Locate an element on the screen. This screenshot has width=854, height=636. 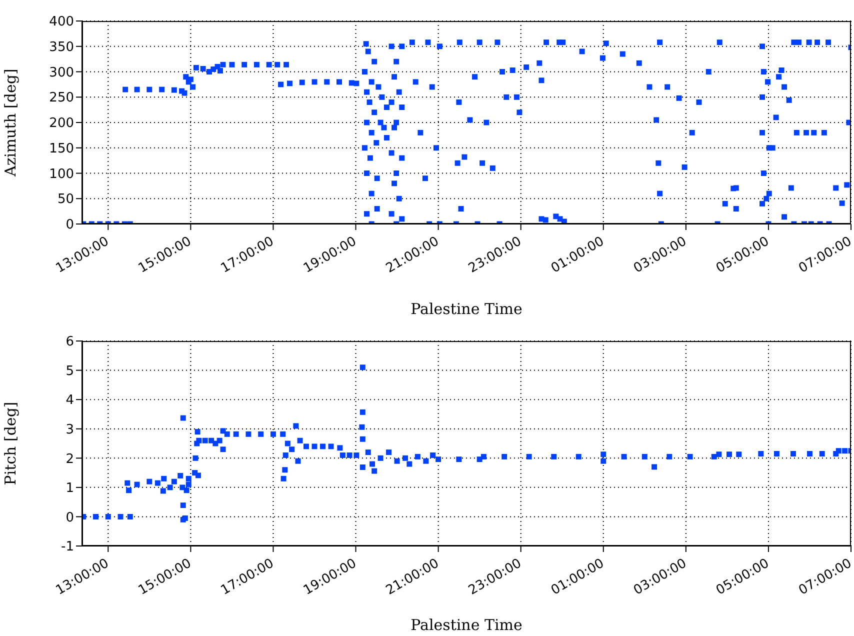
y-tick-label: 300 is located at coordinates (61, 72).